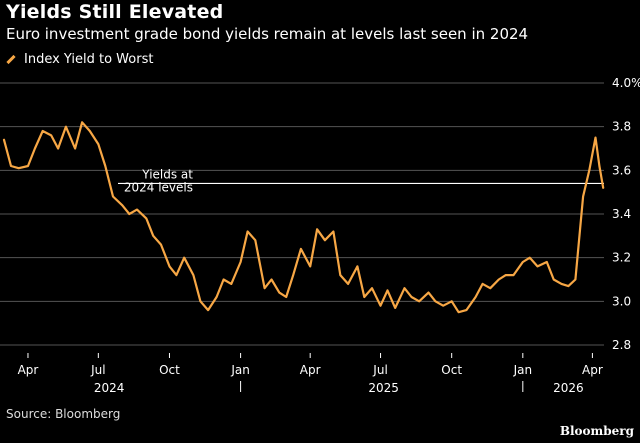 Image resolution: width=640 pixels, height=443 pixels. What do you see at coordinates (596, 431) in the screenshot?
I see `brand-logo: Bloomberg` at bounding box center [596, 431].